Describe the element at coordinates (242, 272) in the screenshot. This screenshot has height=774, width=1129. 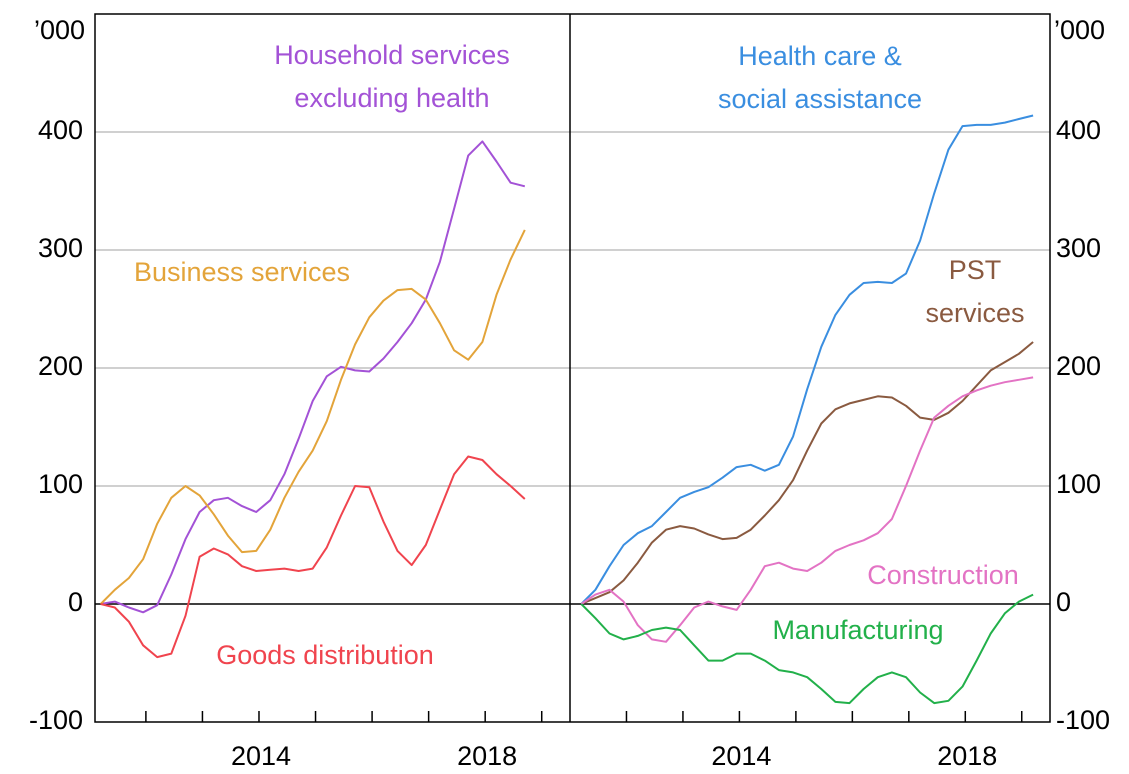
I see `series-label: Business services` at that location.